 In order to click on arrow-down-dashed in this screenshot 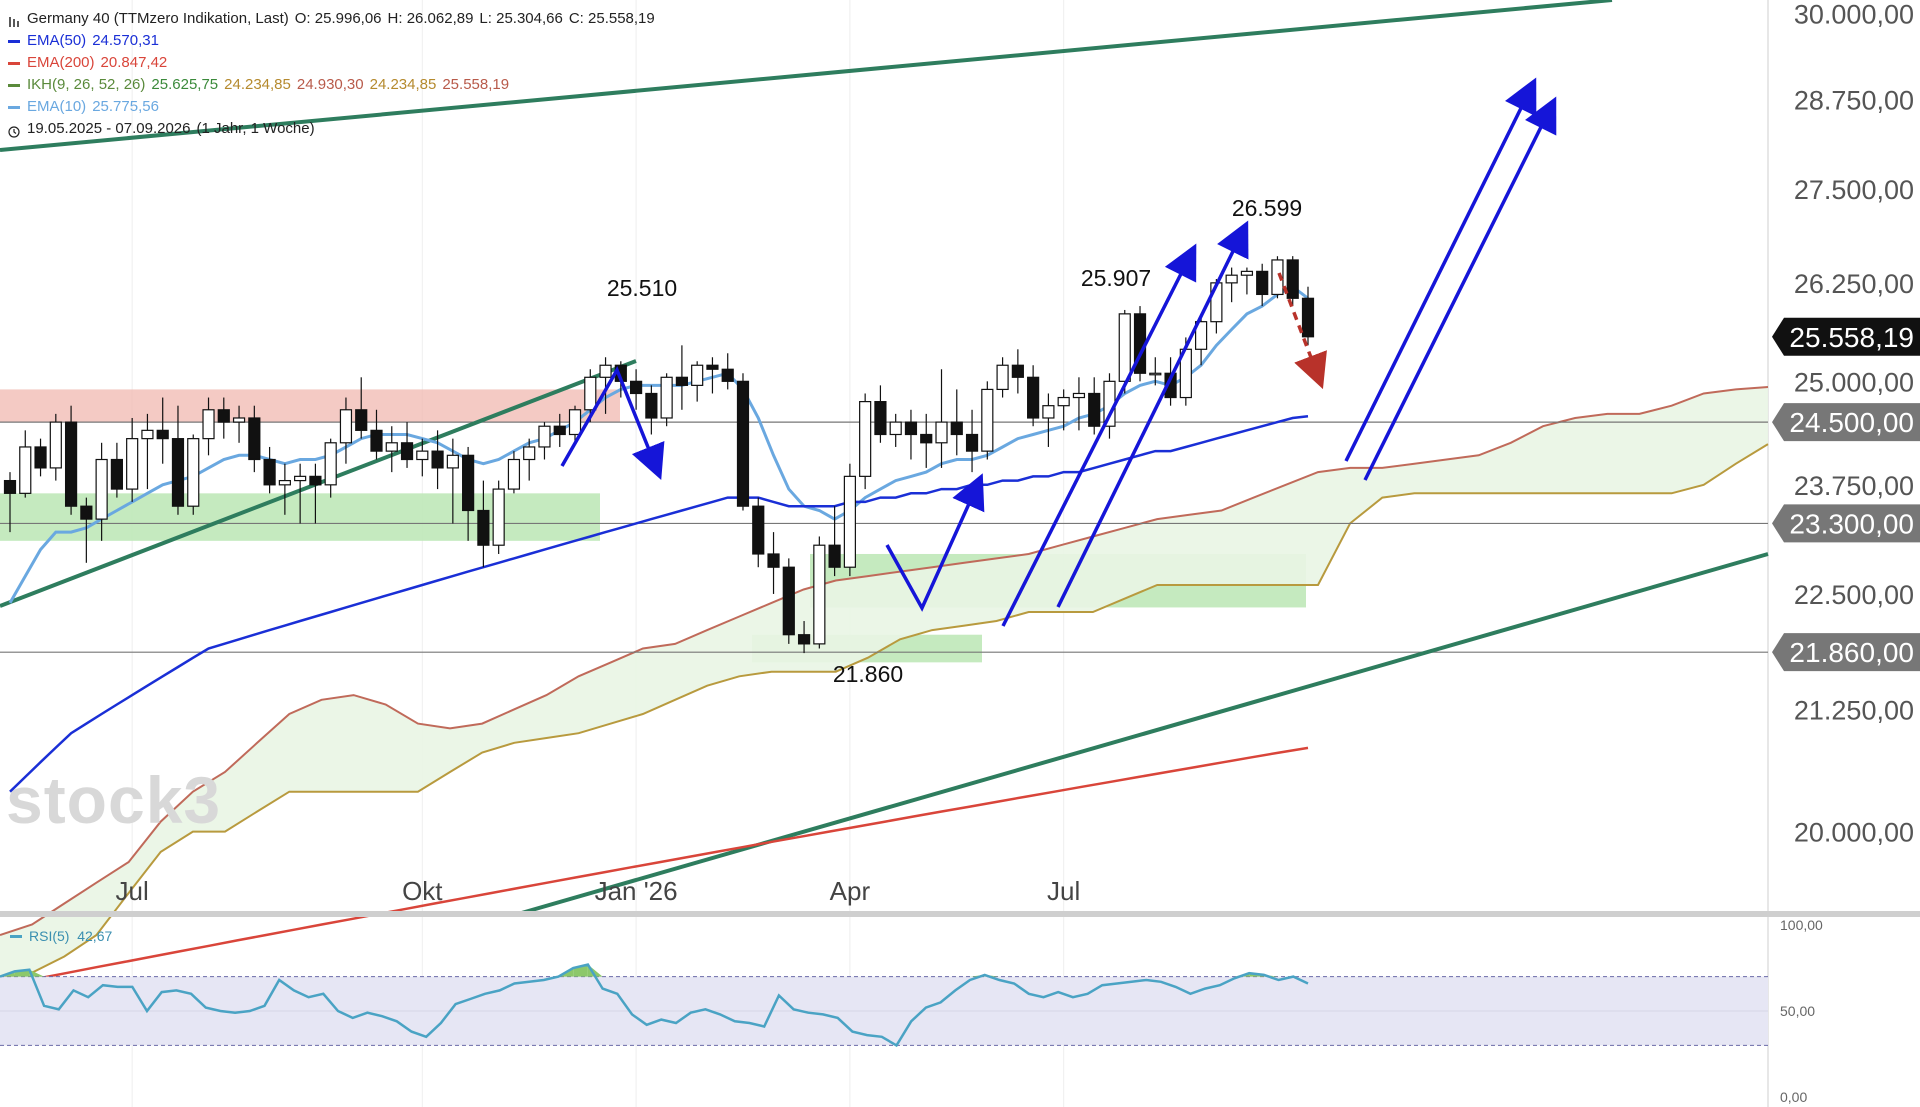, I will do `click(1302, 331)`.